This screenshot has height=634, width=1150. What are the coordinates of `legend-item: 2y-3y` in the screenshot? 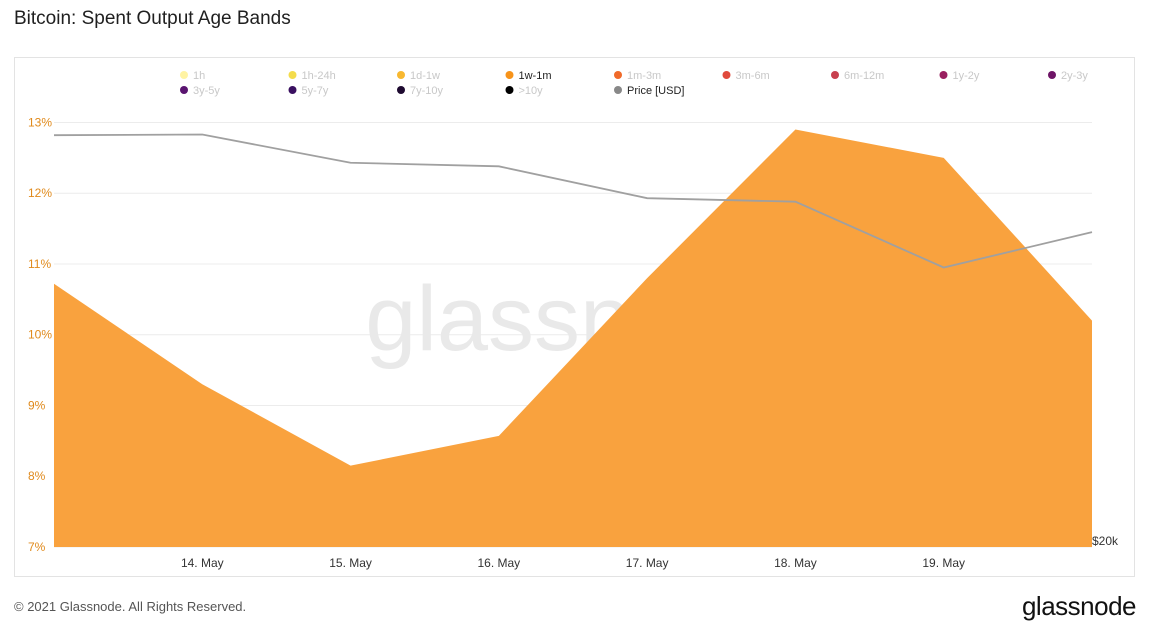 It's located at (1068, 76).